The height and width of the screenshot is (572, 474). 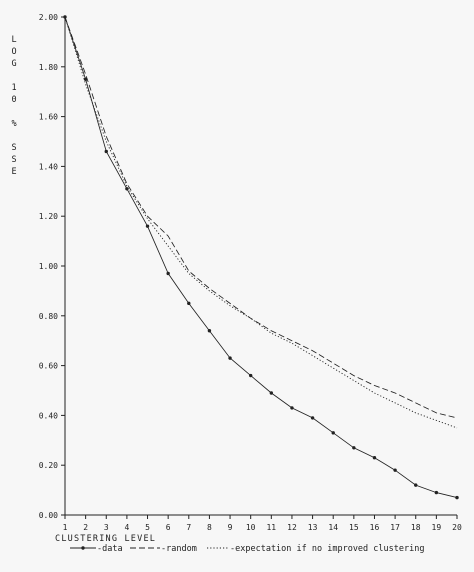 What do you see at coordinates (416, 527) in the screenshot?
I see `x-tick-label: 18` at bounding box center [416, 527].